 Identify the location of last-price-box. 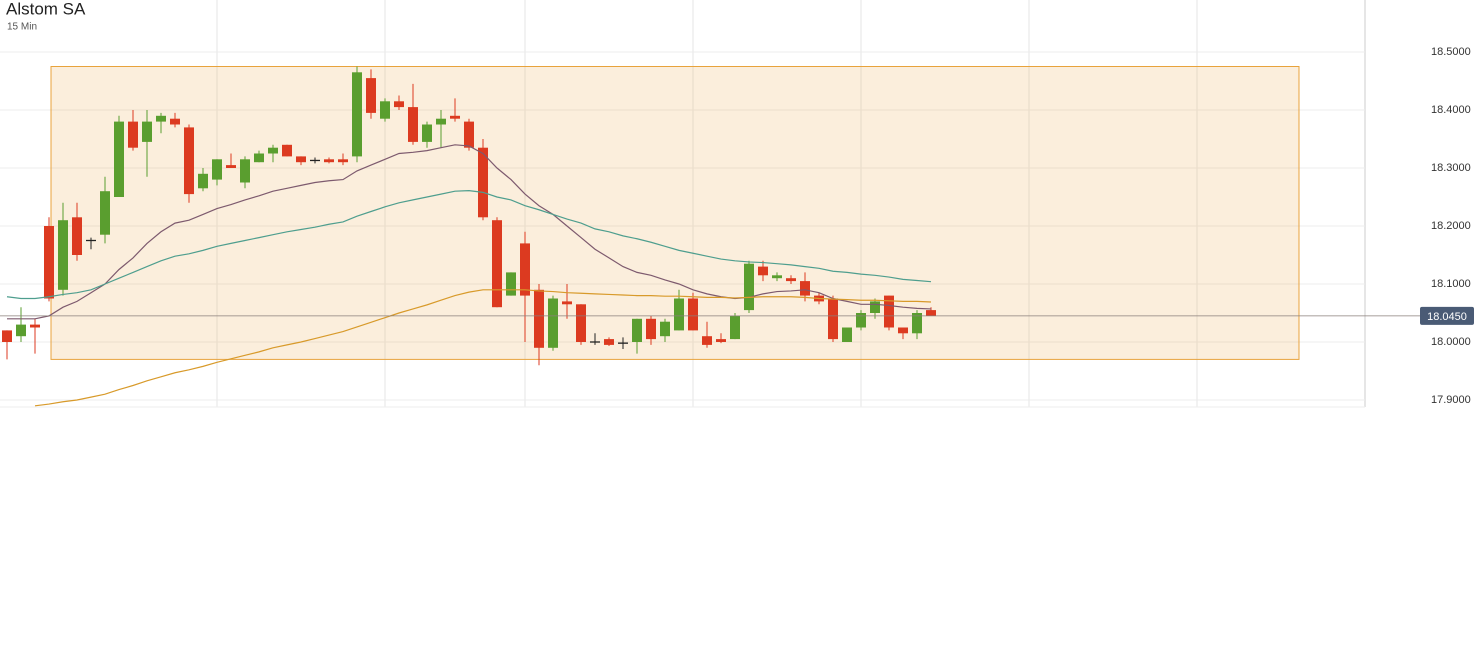
(1447, 315).